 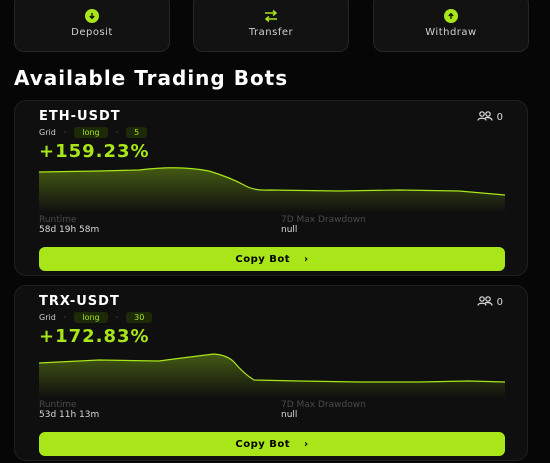 I want to click on leverage-tag: 30, so click(x=139, y=317).